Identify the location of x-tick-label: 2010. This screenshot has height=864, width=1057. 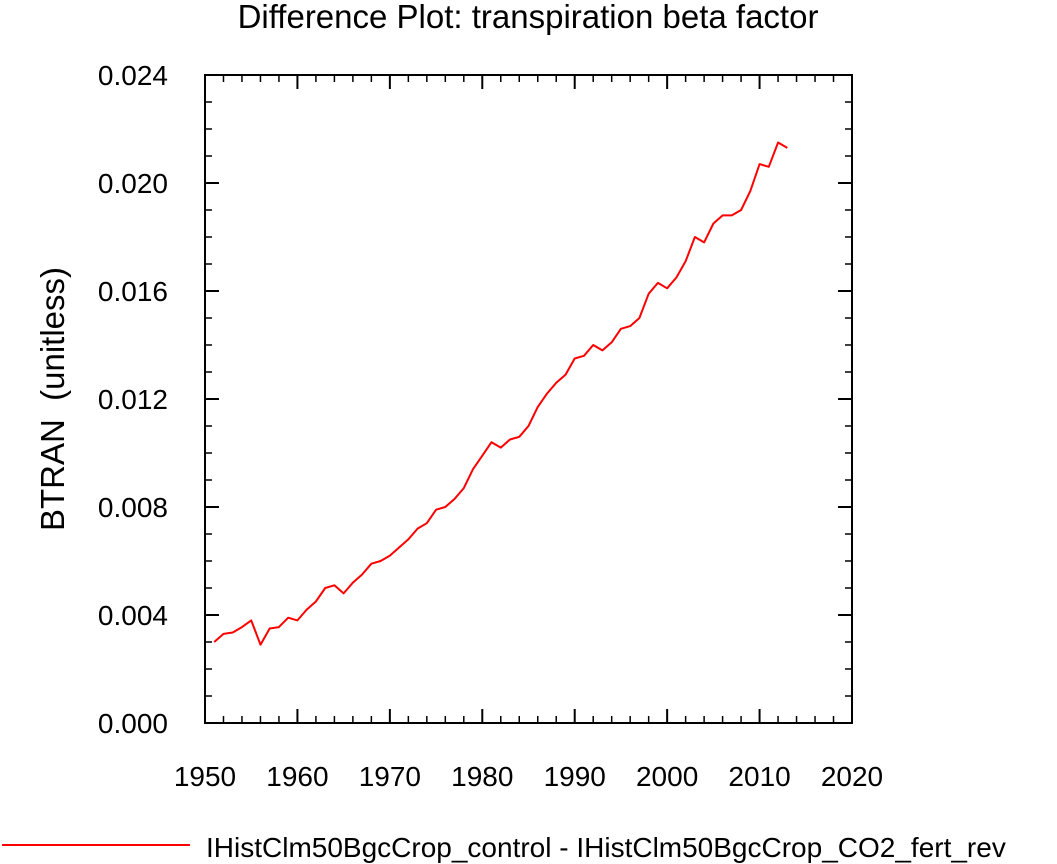
(759, 776).